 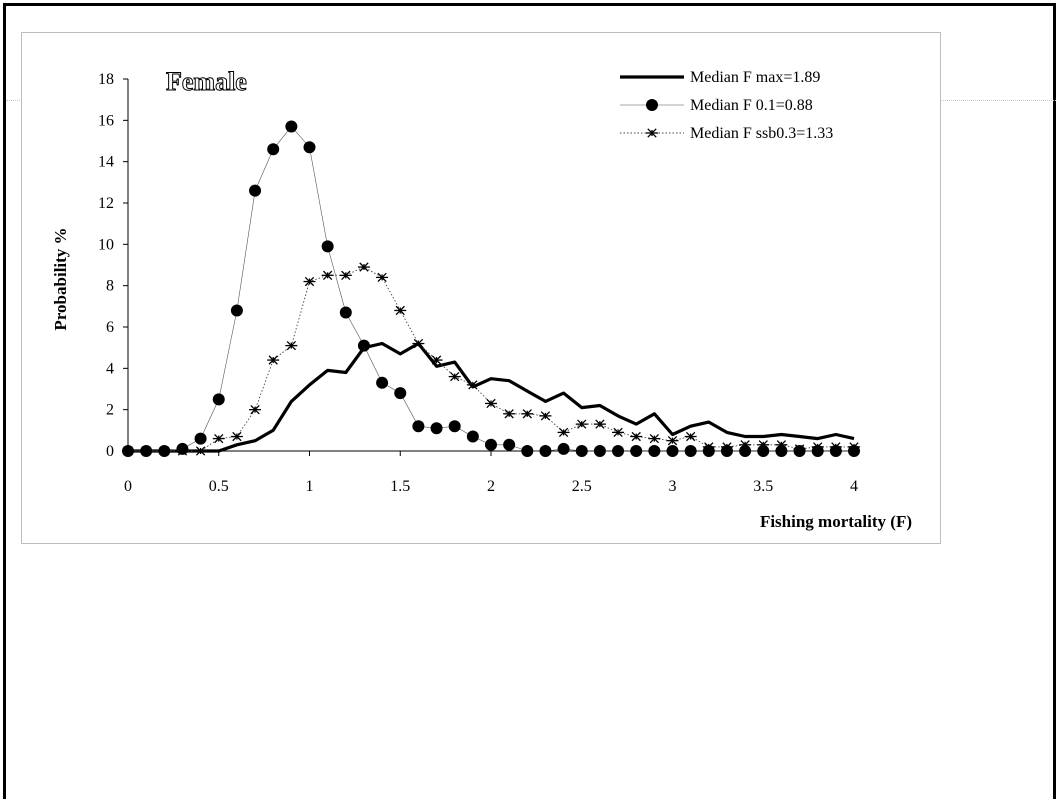 I want to click on y-tick-label: 14, so click(x=106, y=162).